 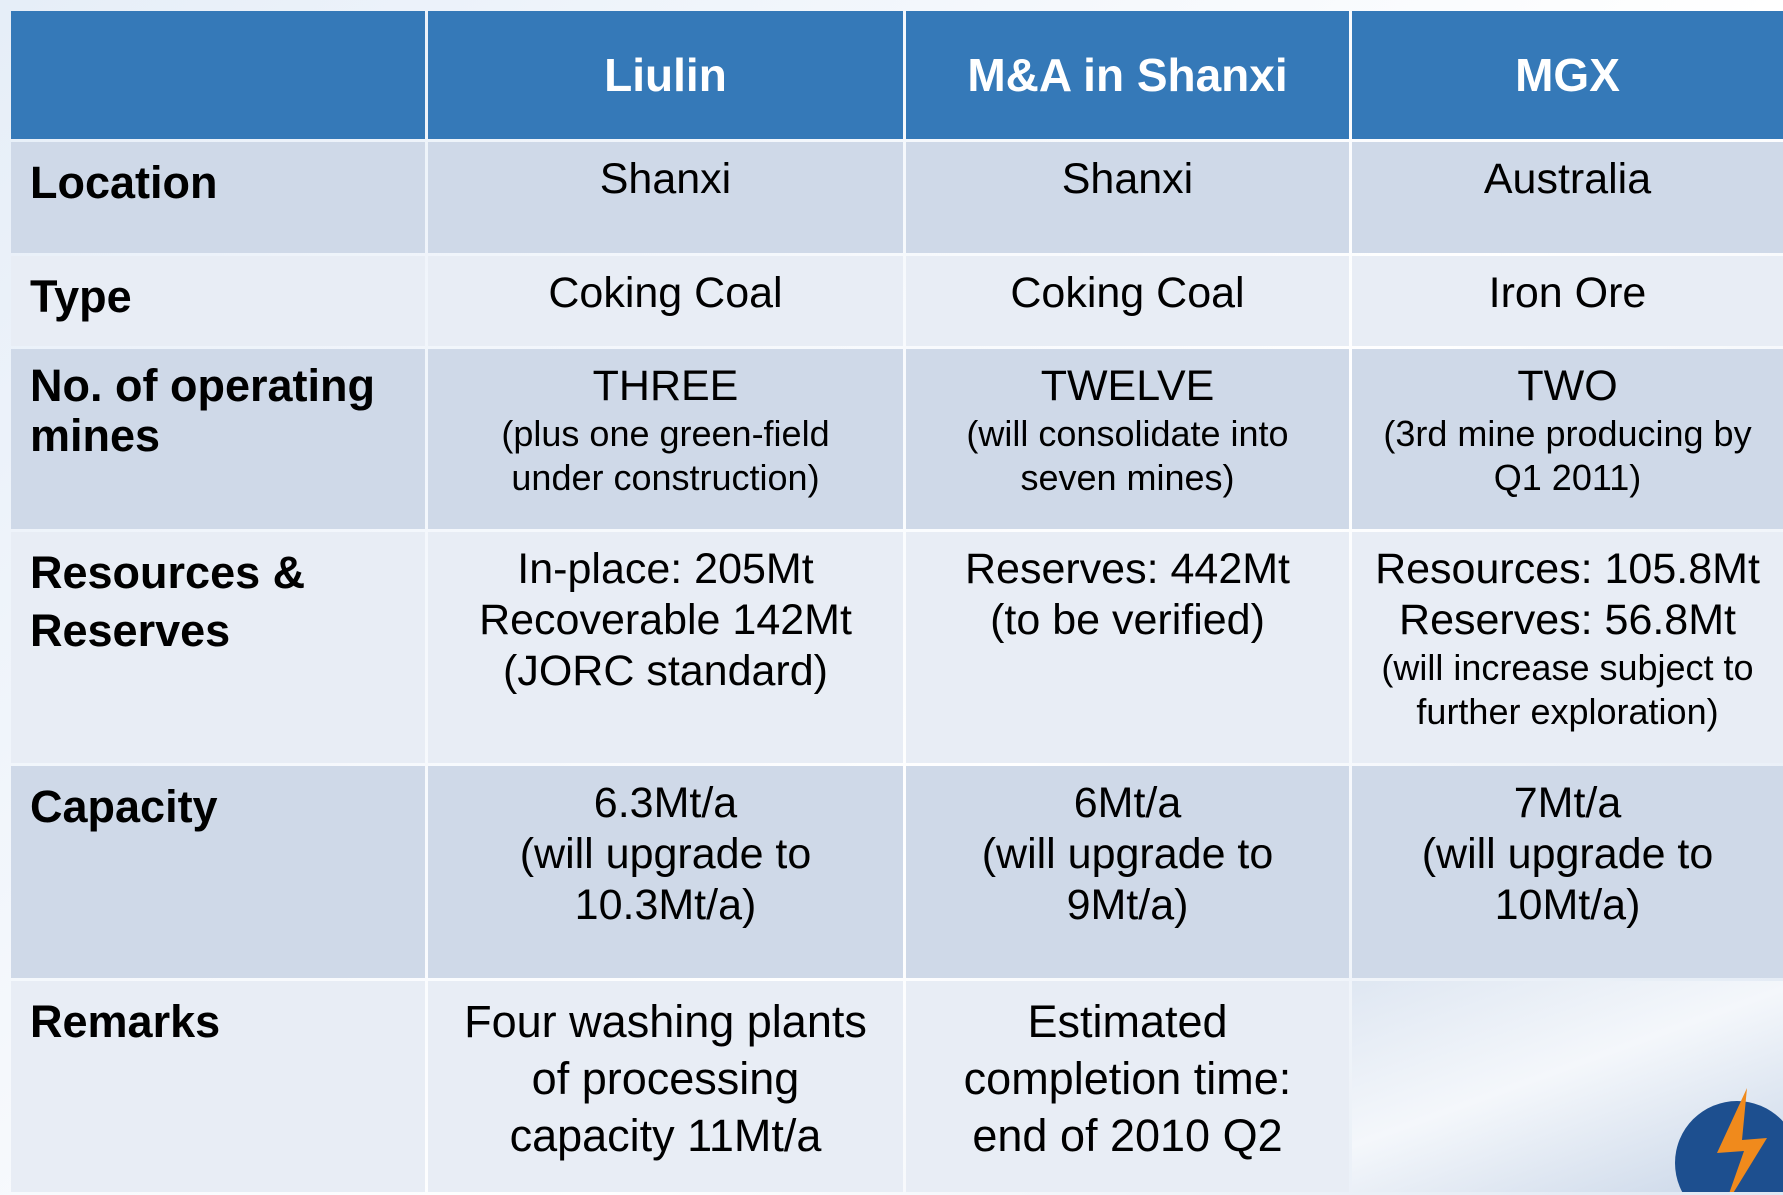 I want to click on row-label: Remarks, so click(x=218, y=1086).